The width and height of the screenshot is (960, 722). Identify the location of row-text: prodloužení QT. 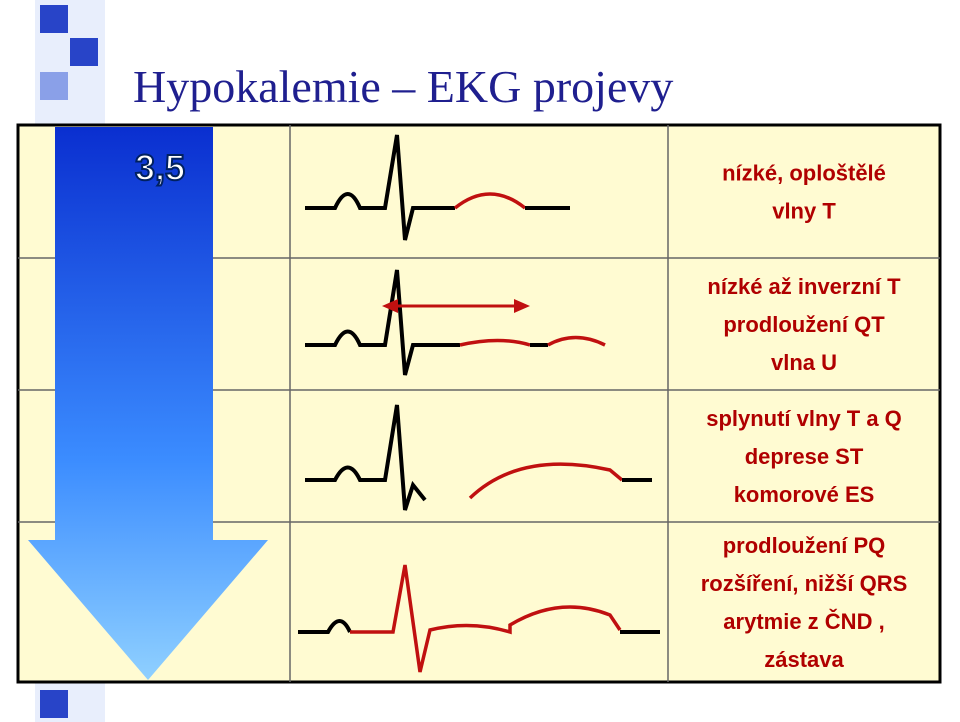
(804, 324).